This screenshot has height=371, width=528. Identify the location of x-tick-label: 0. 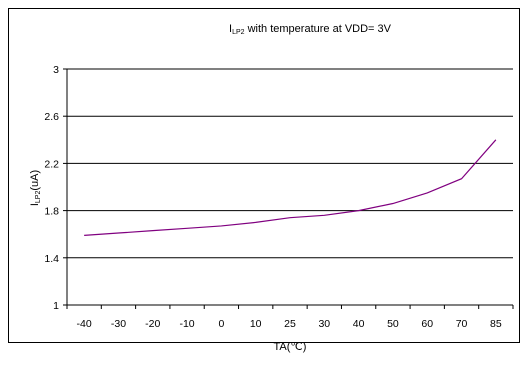
(221, 324).